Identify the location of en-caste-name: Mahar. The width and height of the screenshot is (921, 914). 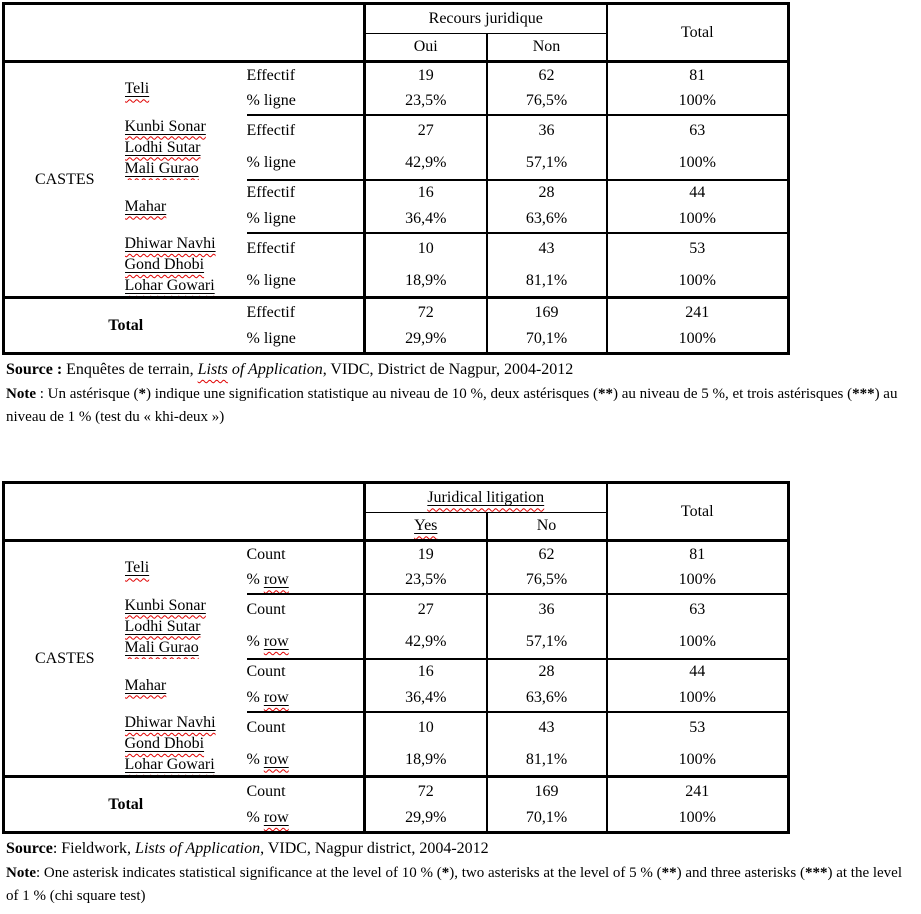
(145, 685).